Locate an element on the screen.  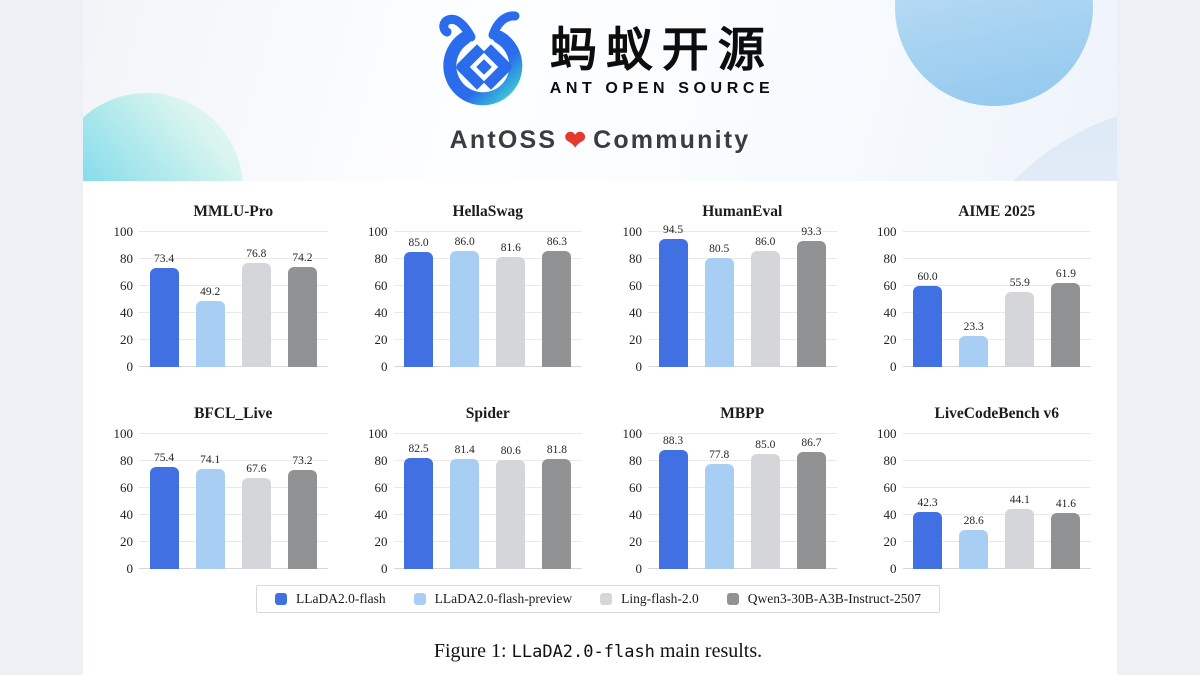
plot-area: 0 20 40 60 80 100 85.0 86.0 81.6 86.3 is located at coordinates (475, 299).